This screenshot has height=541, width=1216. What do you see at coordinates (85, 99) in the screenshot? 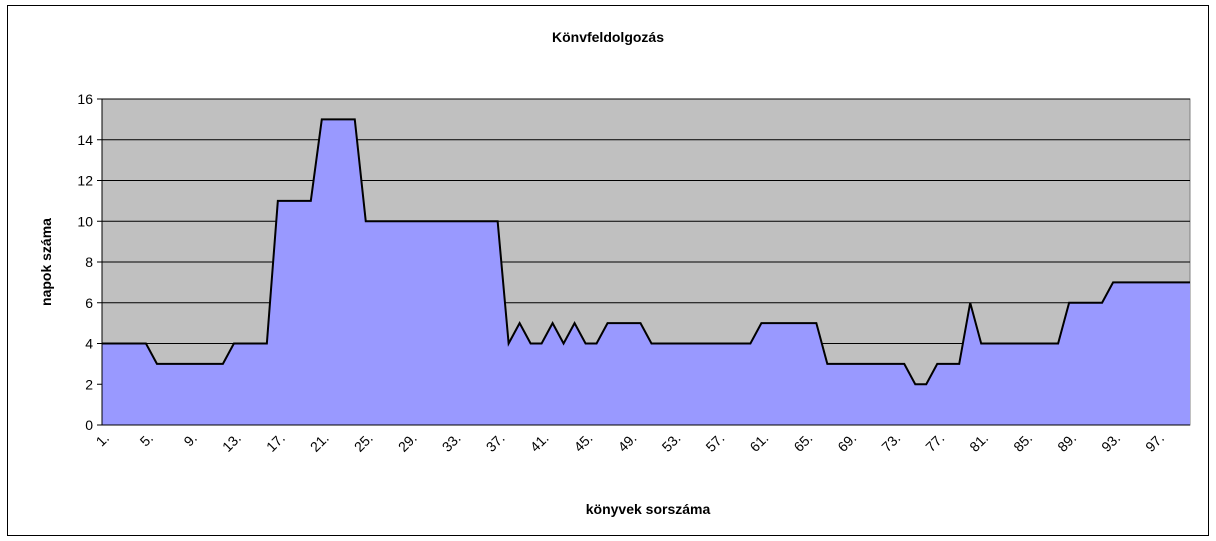
I see `y-tick-label: 16` at bounding box center [85, 99].